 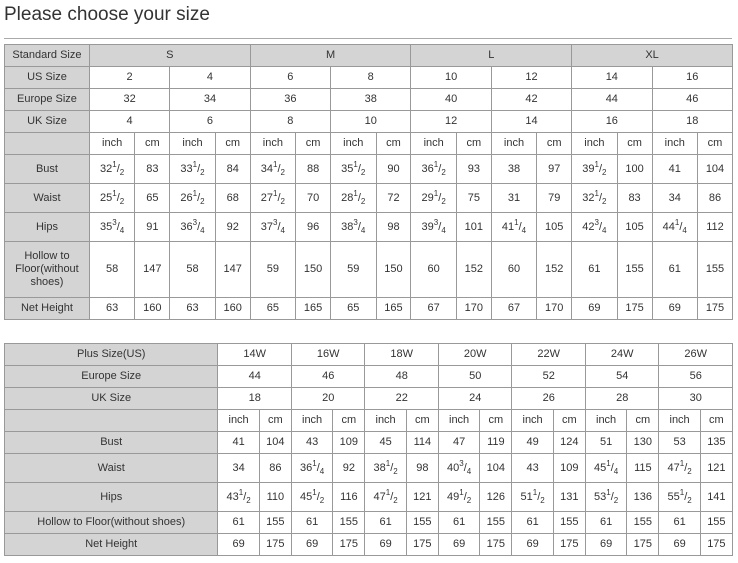 What do you see at coordinates (353, 227) in the screenshot?
I see `measurement-cell: 383/4` at bounding box center [353, 227].